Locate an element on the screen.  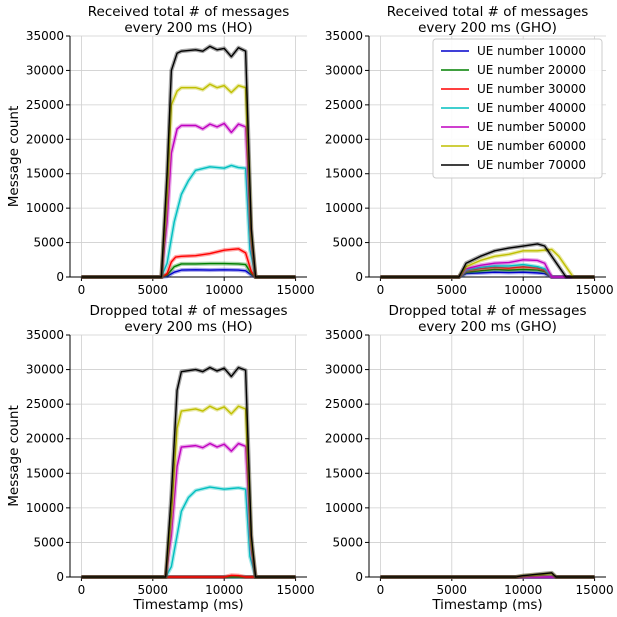
legend-entry: UE number 10000 is located at coordinates (531, 51).